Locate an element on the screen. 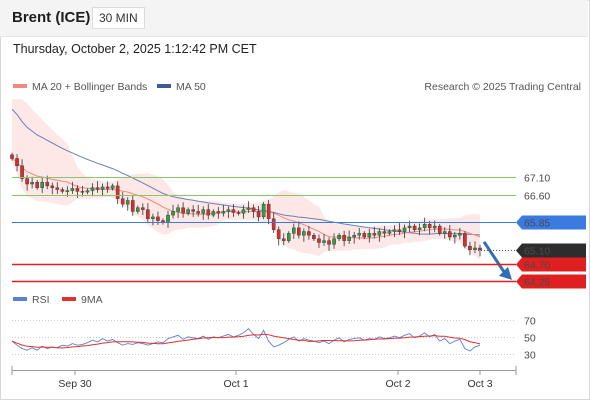 This screenshot has width=590, height=400. last-price-tag is located at coordinates (551, 250).